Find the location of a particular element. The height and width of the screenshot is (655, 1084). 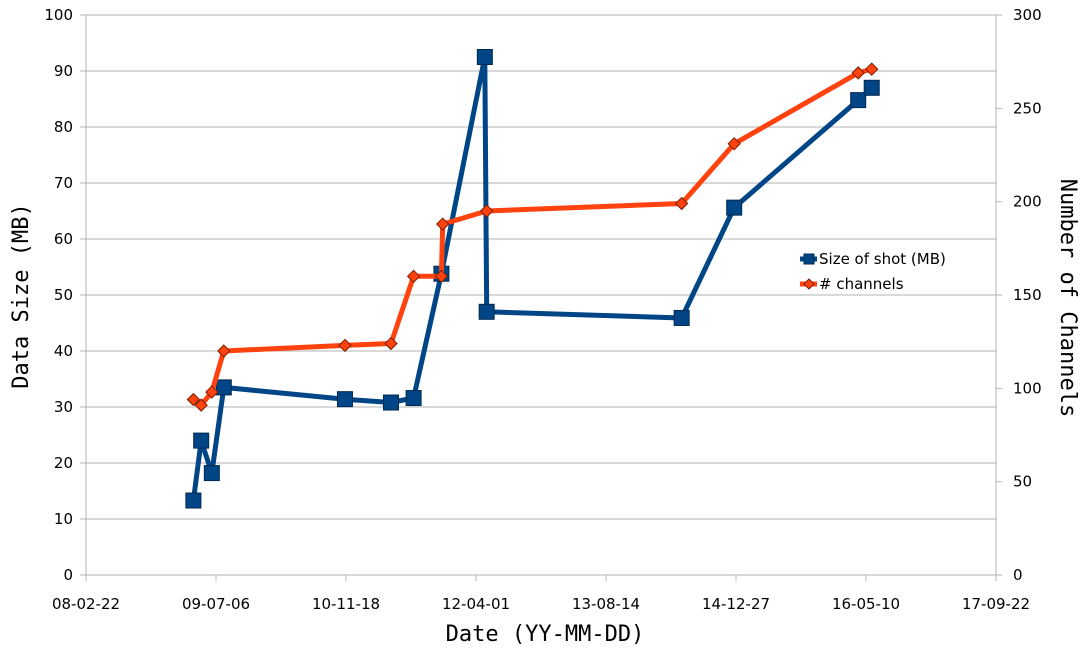

y2-tick-label: 200 is located at coordinates (1027, 202).